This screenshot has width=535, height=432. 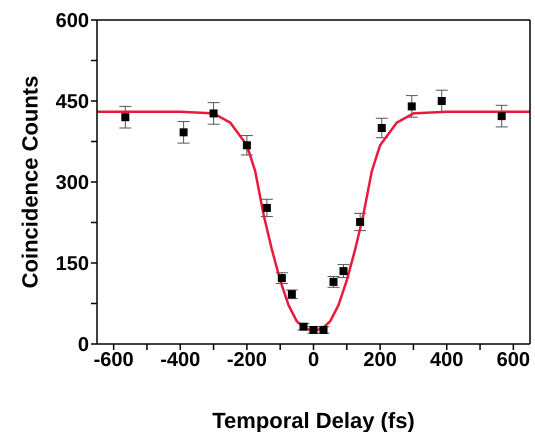 I want to click on x-tick-label: 600, so click(x=513, y=360).